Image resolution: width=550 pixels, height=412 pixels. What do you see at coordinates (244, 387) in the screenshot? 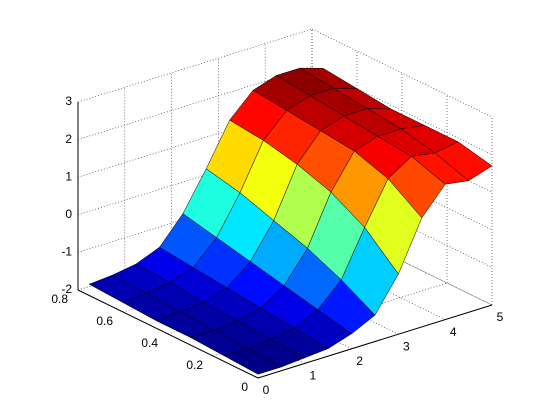
I see `y-tick-label: 0` at bounding box center [244, 387].